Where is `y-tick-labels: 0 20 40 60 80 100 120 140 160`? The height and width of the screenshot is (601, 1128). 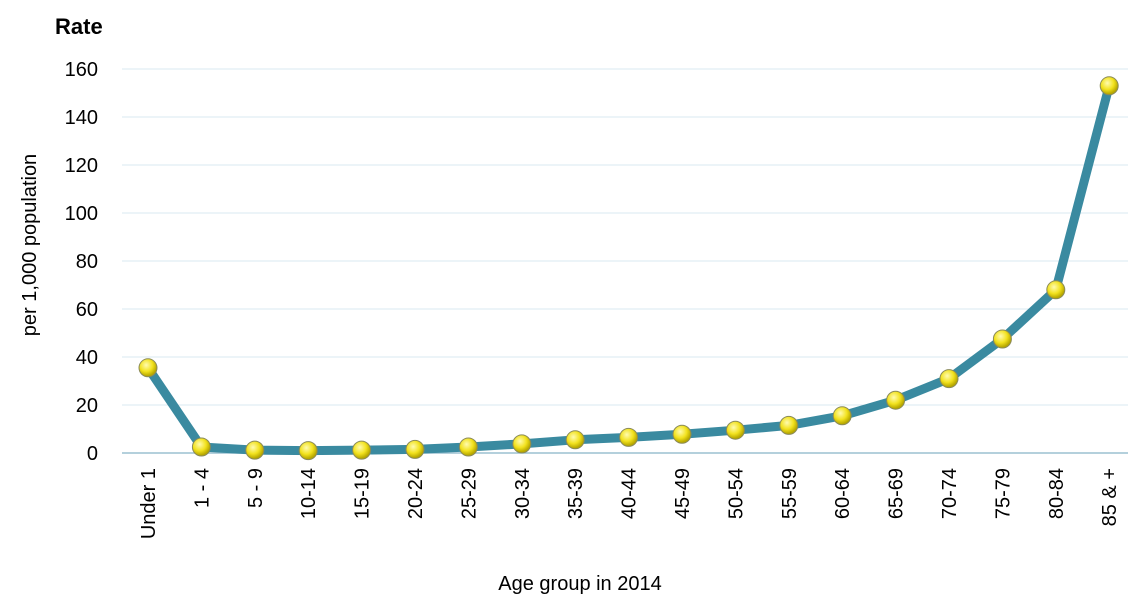
y-tick-labels: 0 20 40 60 80 100 120 140 160 is located at coordinates (81, 262).